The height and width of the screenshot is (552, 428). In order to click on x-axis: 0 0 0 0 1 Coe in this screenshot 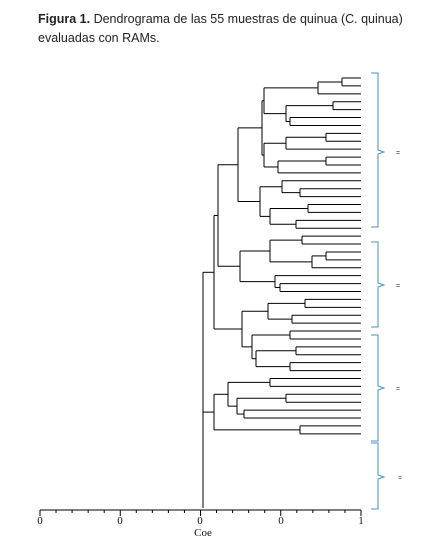, I will do `click(200, 524)`.